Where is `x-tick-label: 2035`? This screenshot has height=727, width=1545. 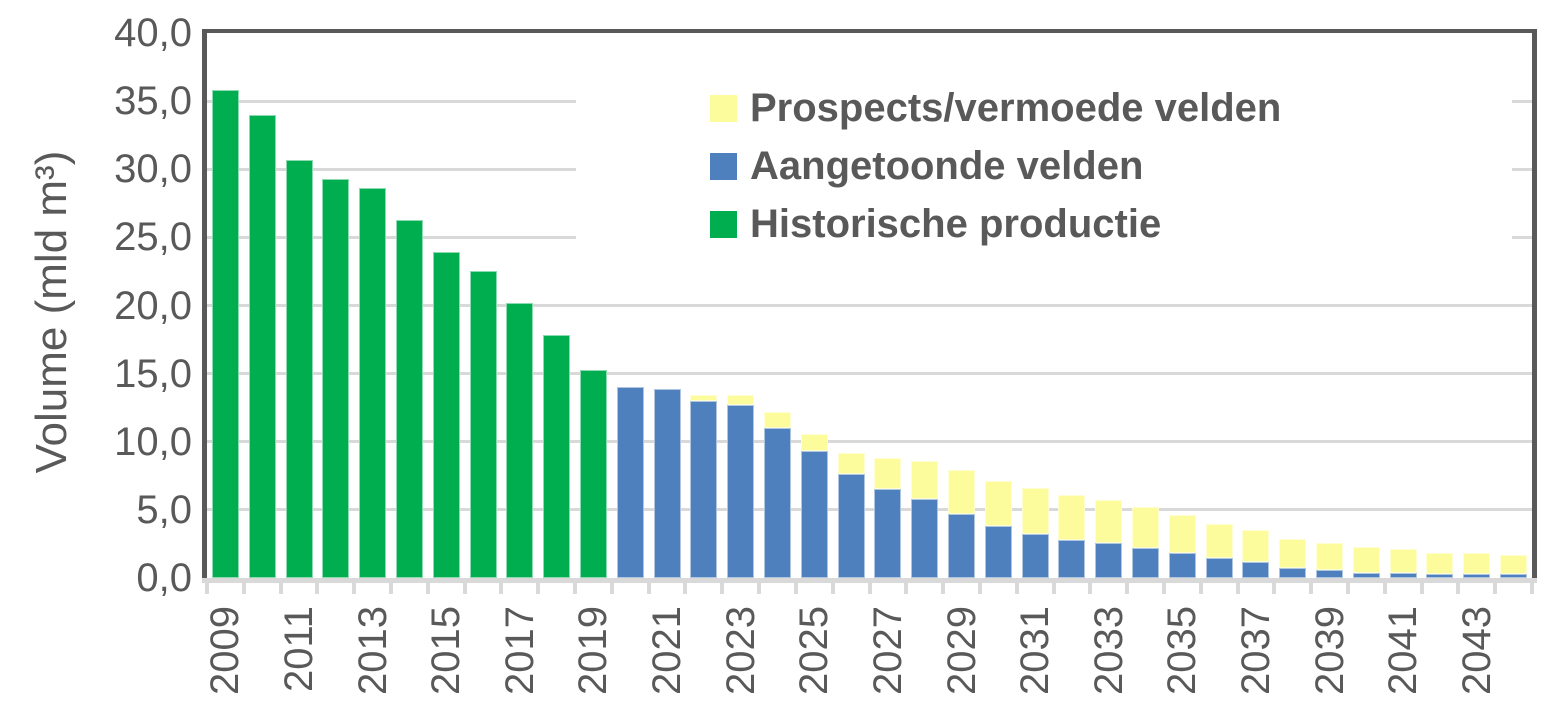
x-tick-label: 2035 is located at coordinates (1182, 650).